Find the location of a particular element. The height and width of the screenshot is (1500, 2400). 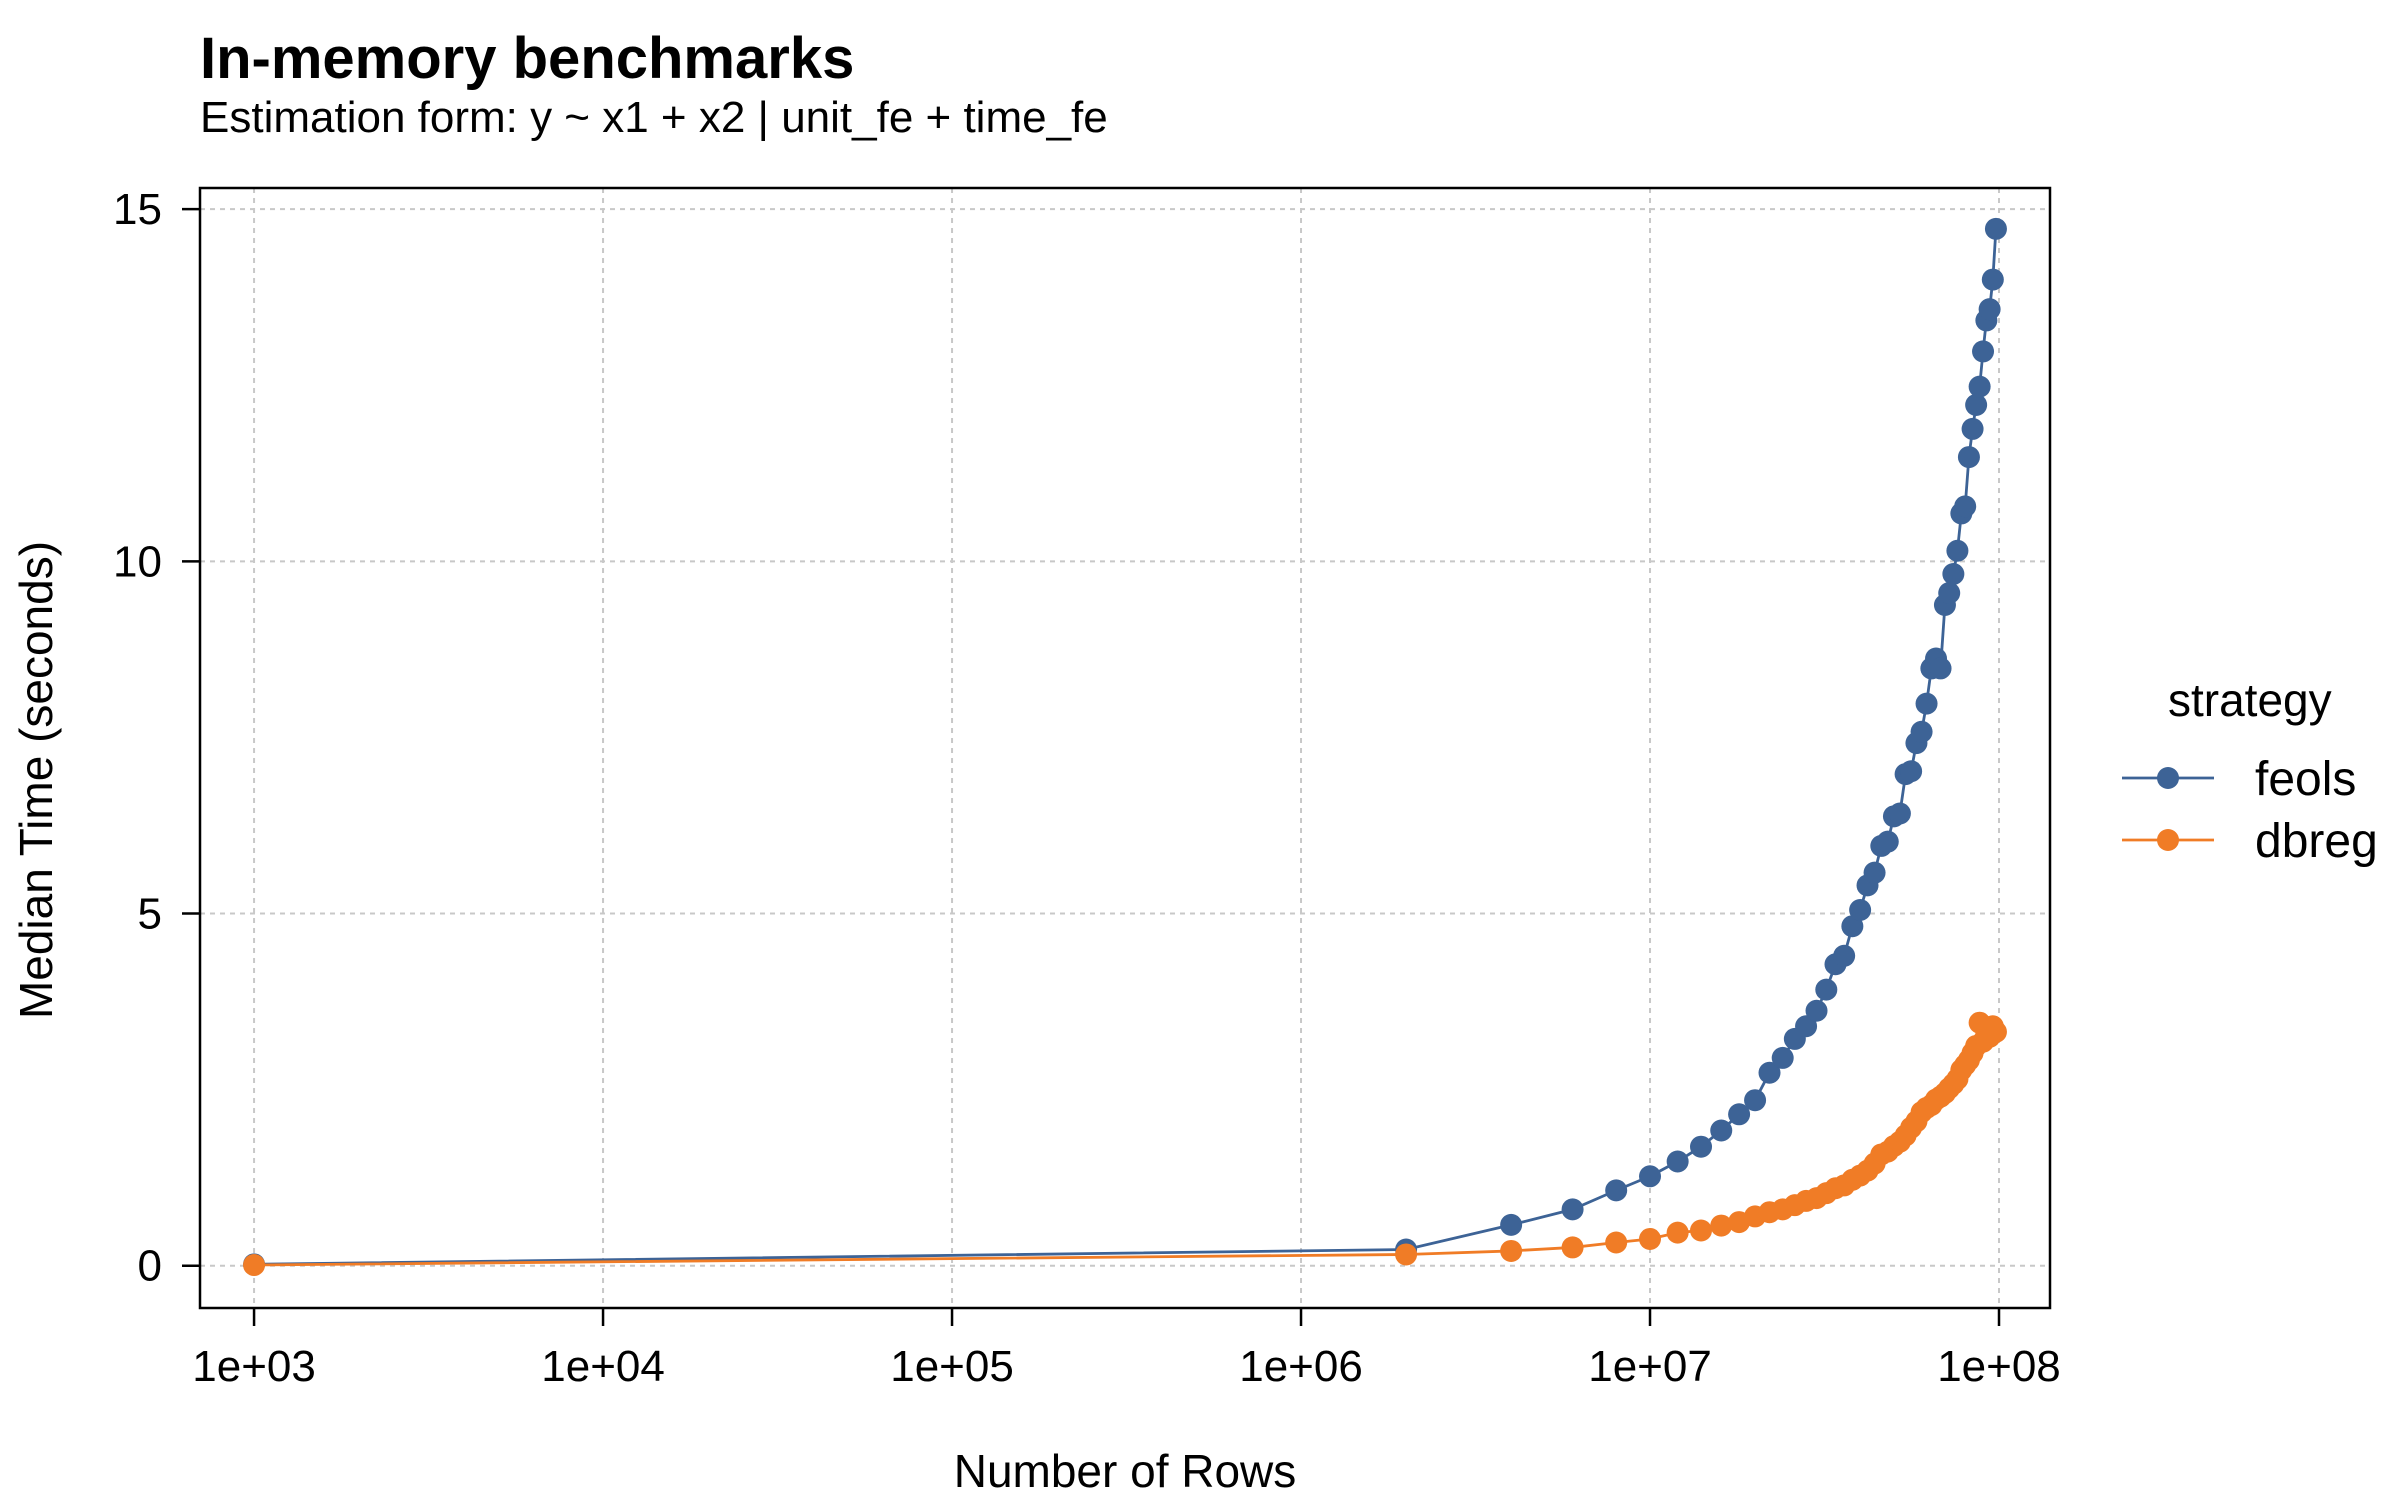

chart-title: In-memory benchmarks is located at coordinates (527, 58).